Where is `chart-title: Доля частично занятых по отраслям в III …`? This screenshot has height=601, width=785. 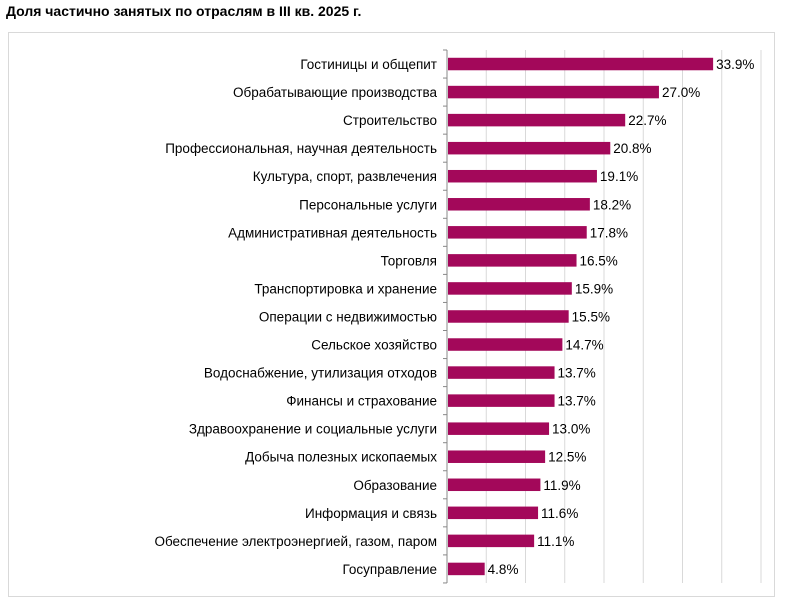
chart-title: Доля частично занятых по отраслям в III … is located at coordinates (184, 11).